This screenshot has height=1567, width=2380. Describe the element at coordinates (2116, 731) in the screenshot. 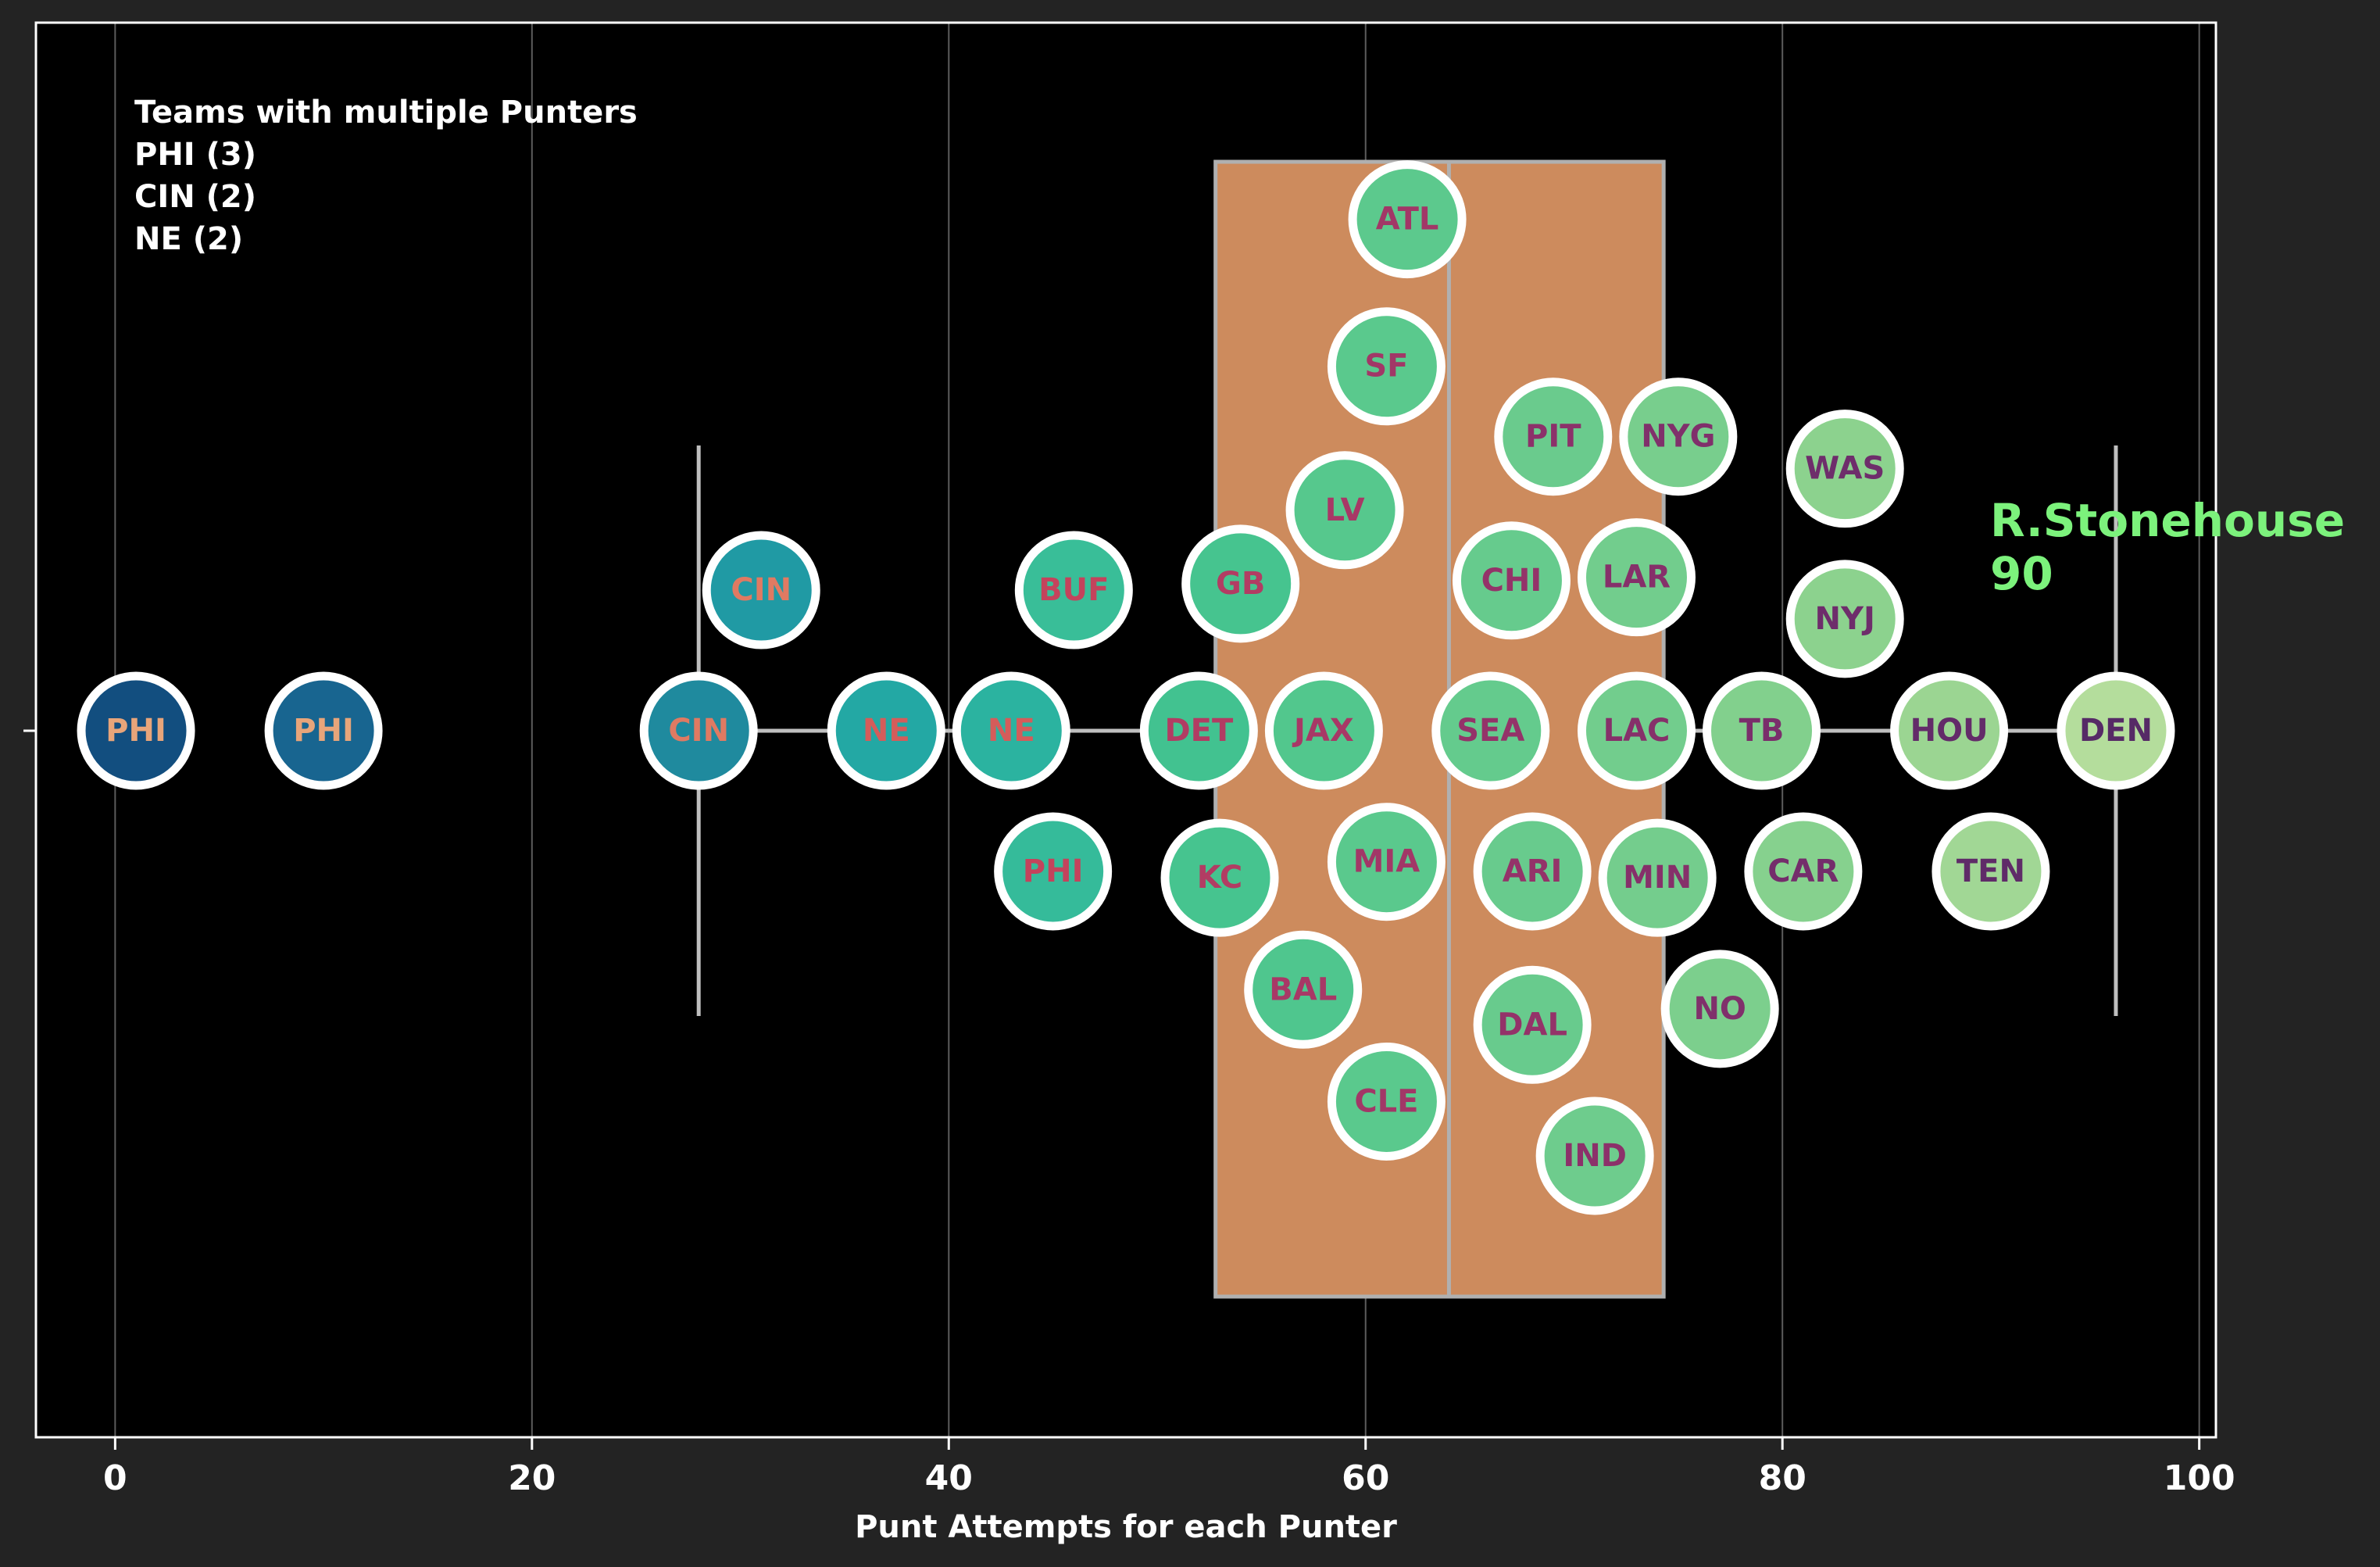

I see `team-label: DEN` at that location.